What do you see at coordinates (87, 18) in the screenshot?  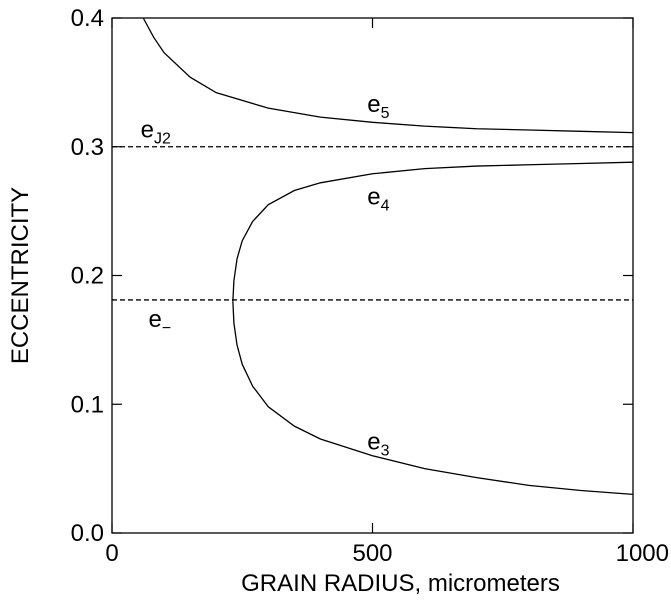 I see `y-tick-label-4: 0.4` at bounding box center [87, 18].